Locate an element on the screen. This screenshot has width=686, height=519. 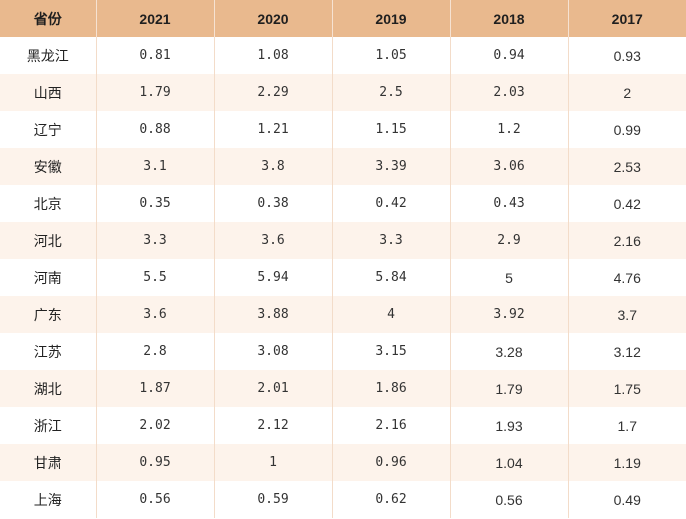
table-row: 黑龙江 0.81 1.08 1.05 0.94 0.93 is located at coordinates (343, 55).